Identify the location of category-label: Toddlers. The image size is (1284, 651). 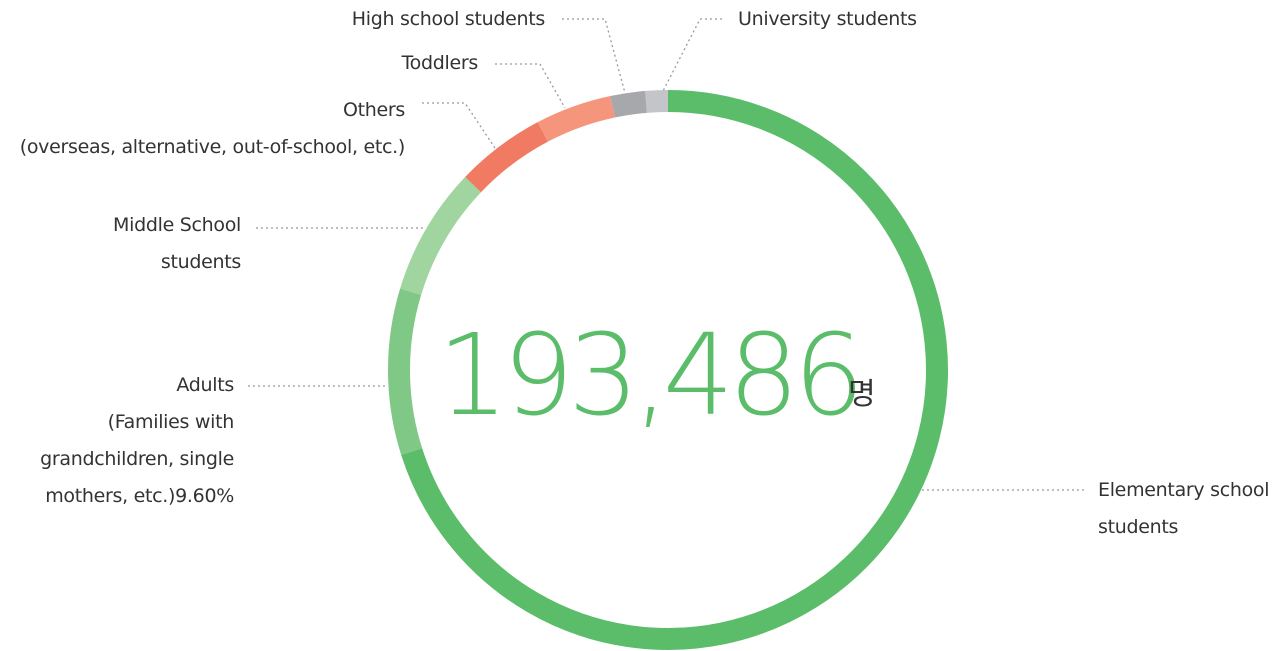
(440, 63).